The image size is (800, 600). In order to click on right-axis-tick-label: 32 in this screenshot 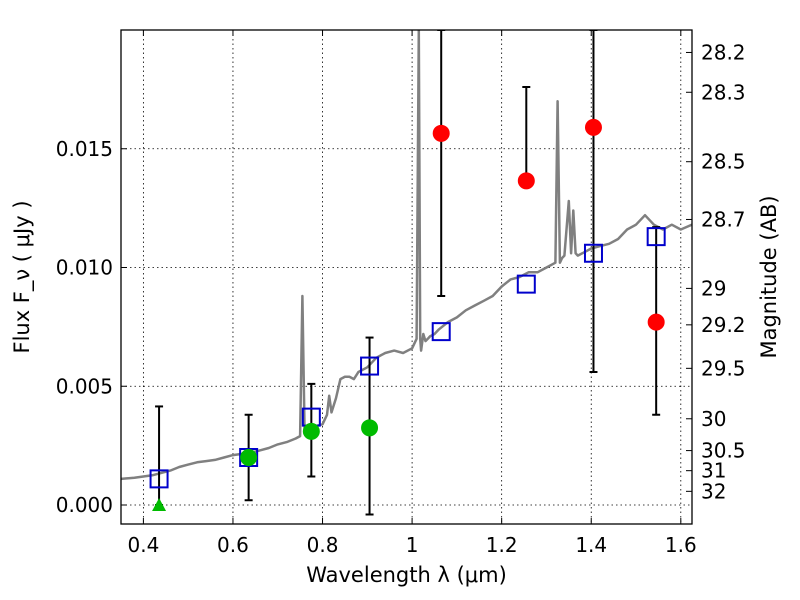, I will do `click(713, 491)`.